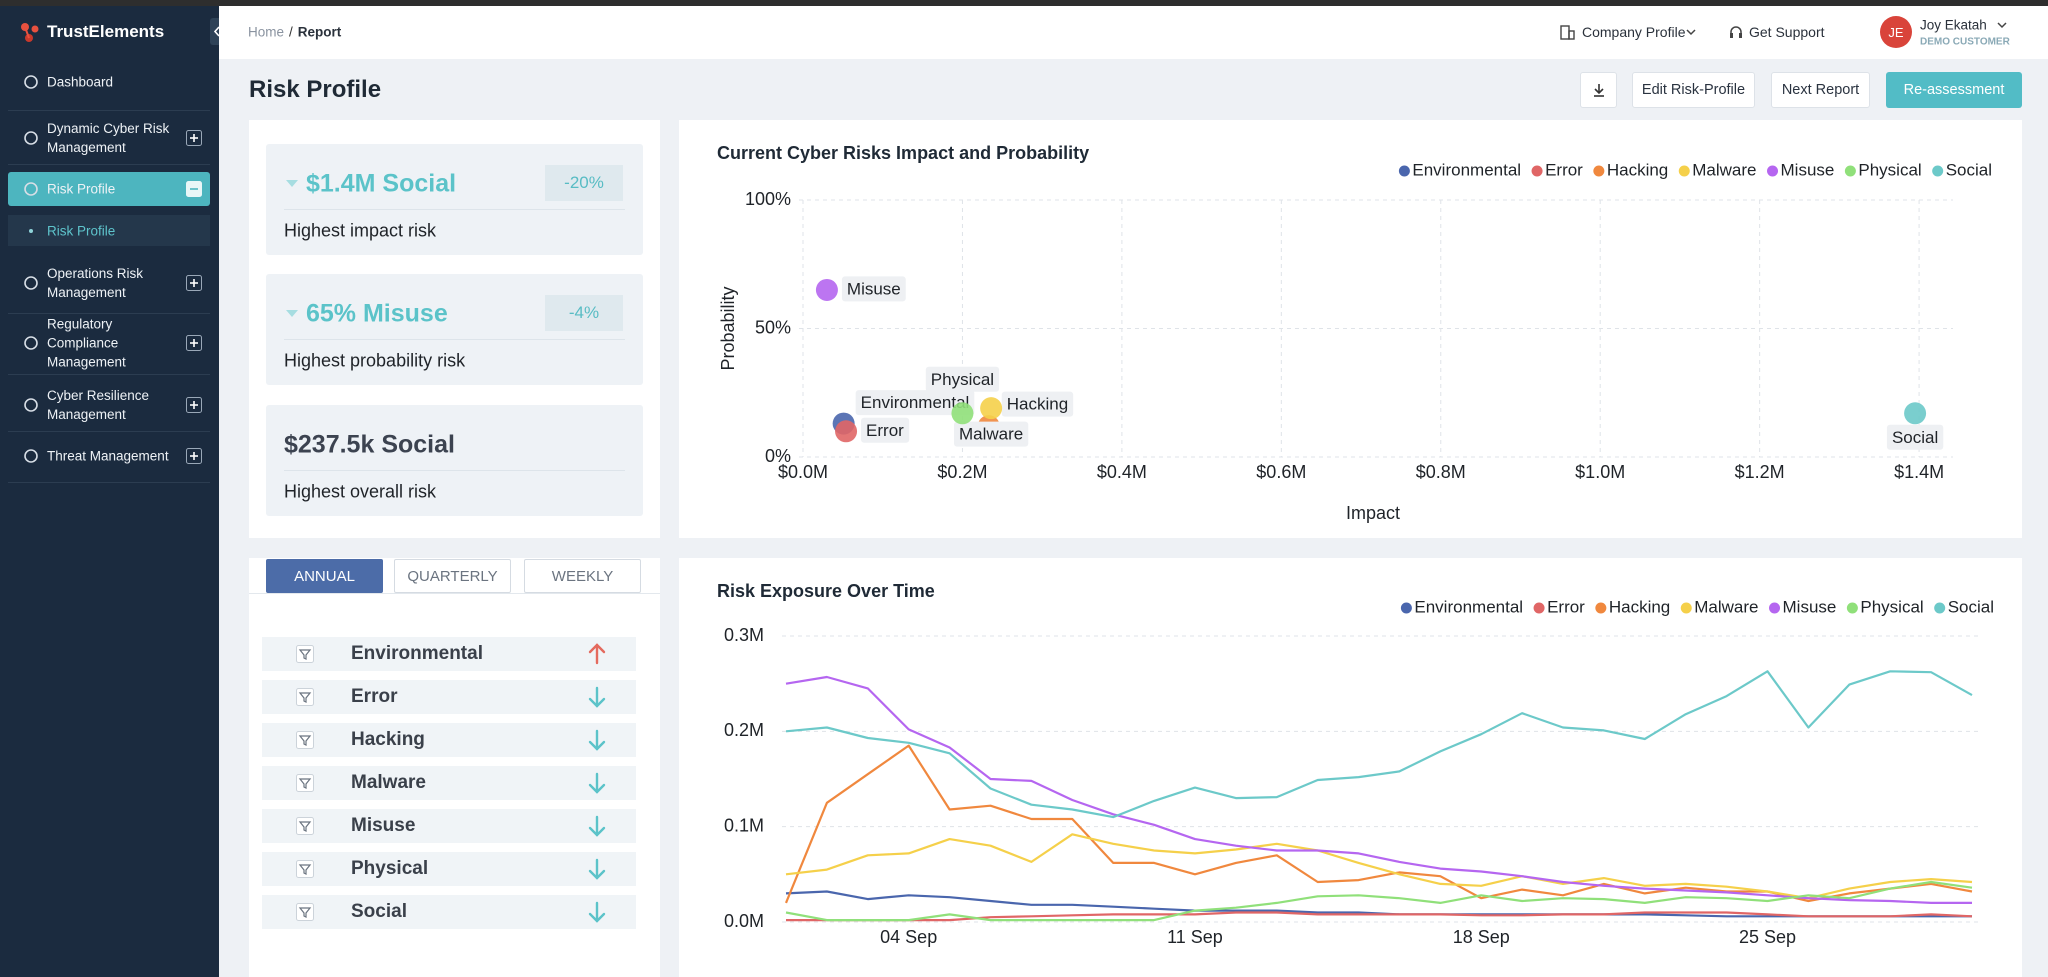  I want to click on avatar: JE, so click(1896, 32).